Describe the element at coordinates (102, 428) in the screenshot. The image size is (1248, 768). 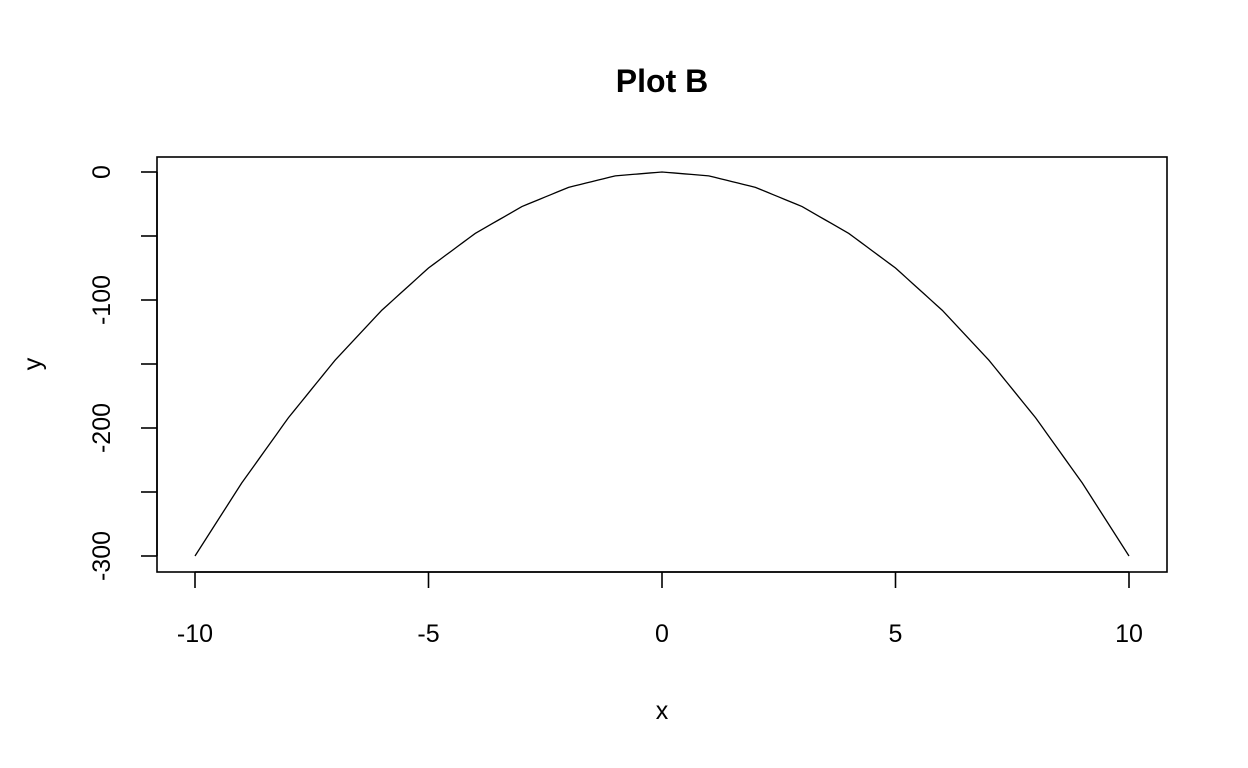
I see `y-tick-label: -200` at that location.